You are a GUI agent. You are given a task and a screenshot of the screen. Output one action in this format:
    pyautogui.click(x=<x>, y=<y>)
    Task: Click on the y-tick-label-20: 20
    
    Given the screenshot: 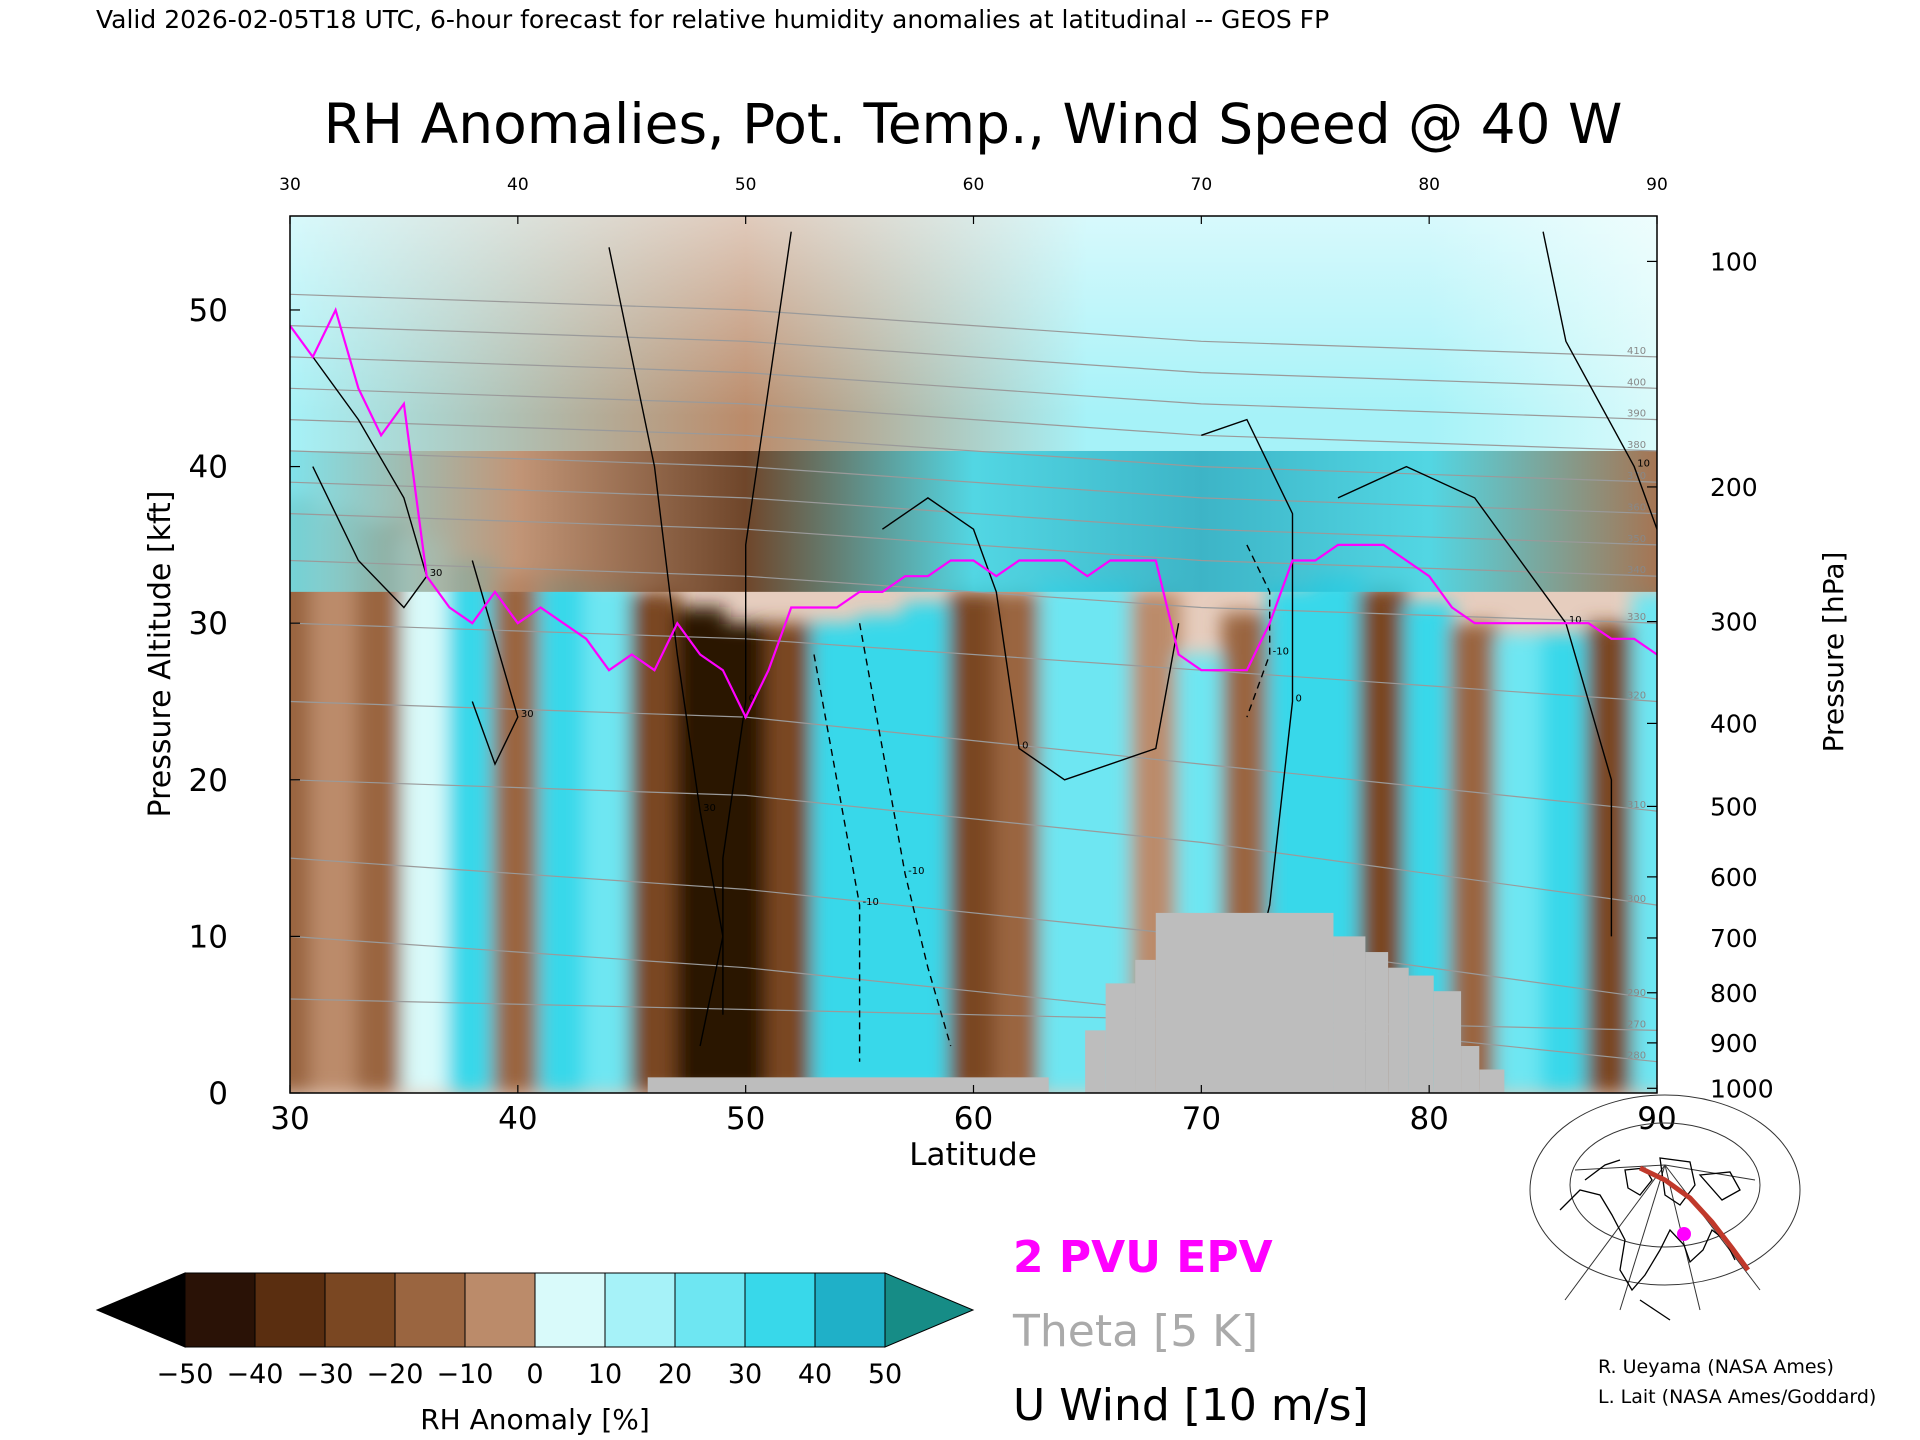 What is the action you would take?
    pyautogui.click(x=208, y=781)
    